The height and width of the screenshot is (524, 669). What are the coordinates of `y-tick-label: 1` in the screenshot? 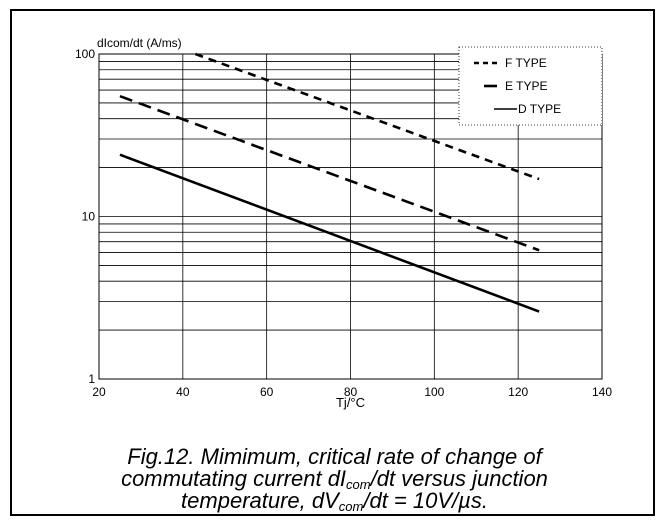 It's located at (91, 379).